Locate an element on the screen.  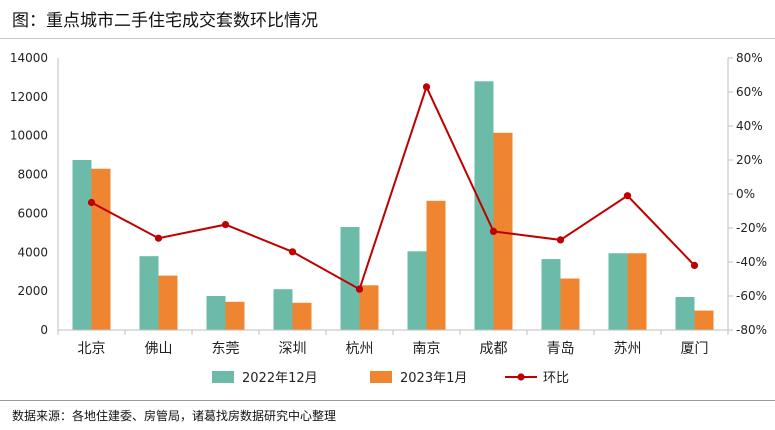
category-label: 深圳 is located at coordinates (293, 349).